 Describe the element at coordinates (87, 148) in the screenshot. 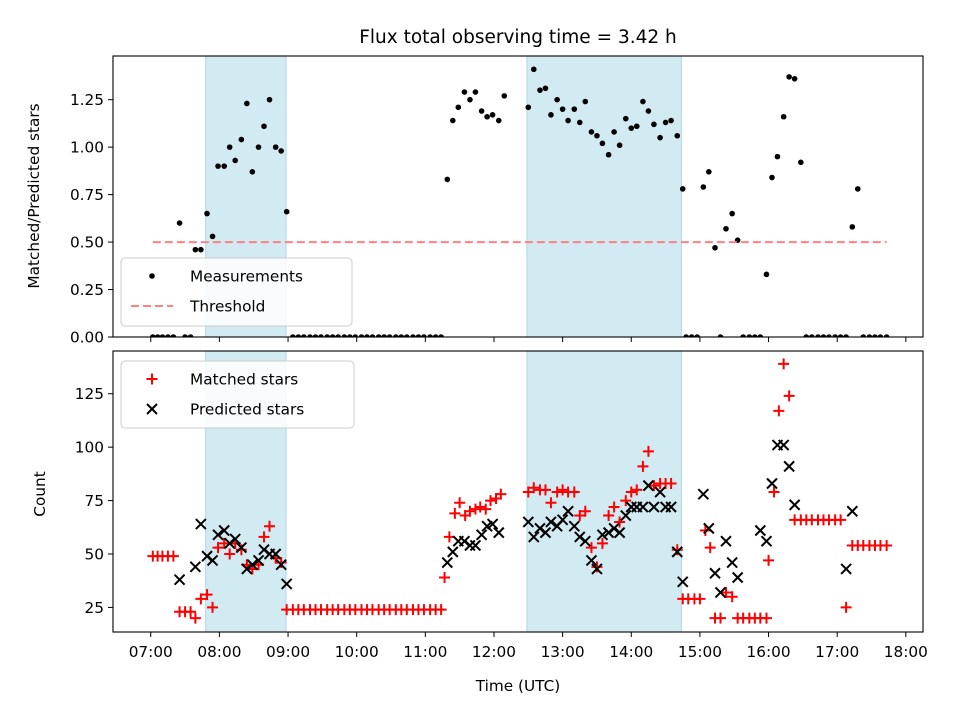

I see `y-tick-label: 1.00` at that location.